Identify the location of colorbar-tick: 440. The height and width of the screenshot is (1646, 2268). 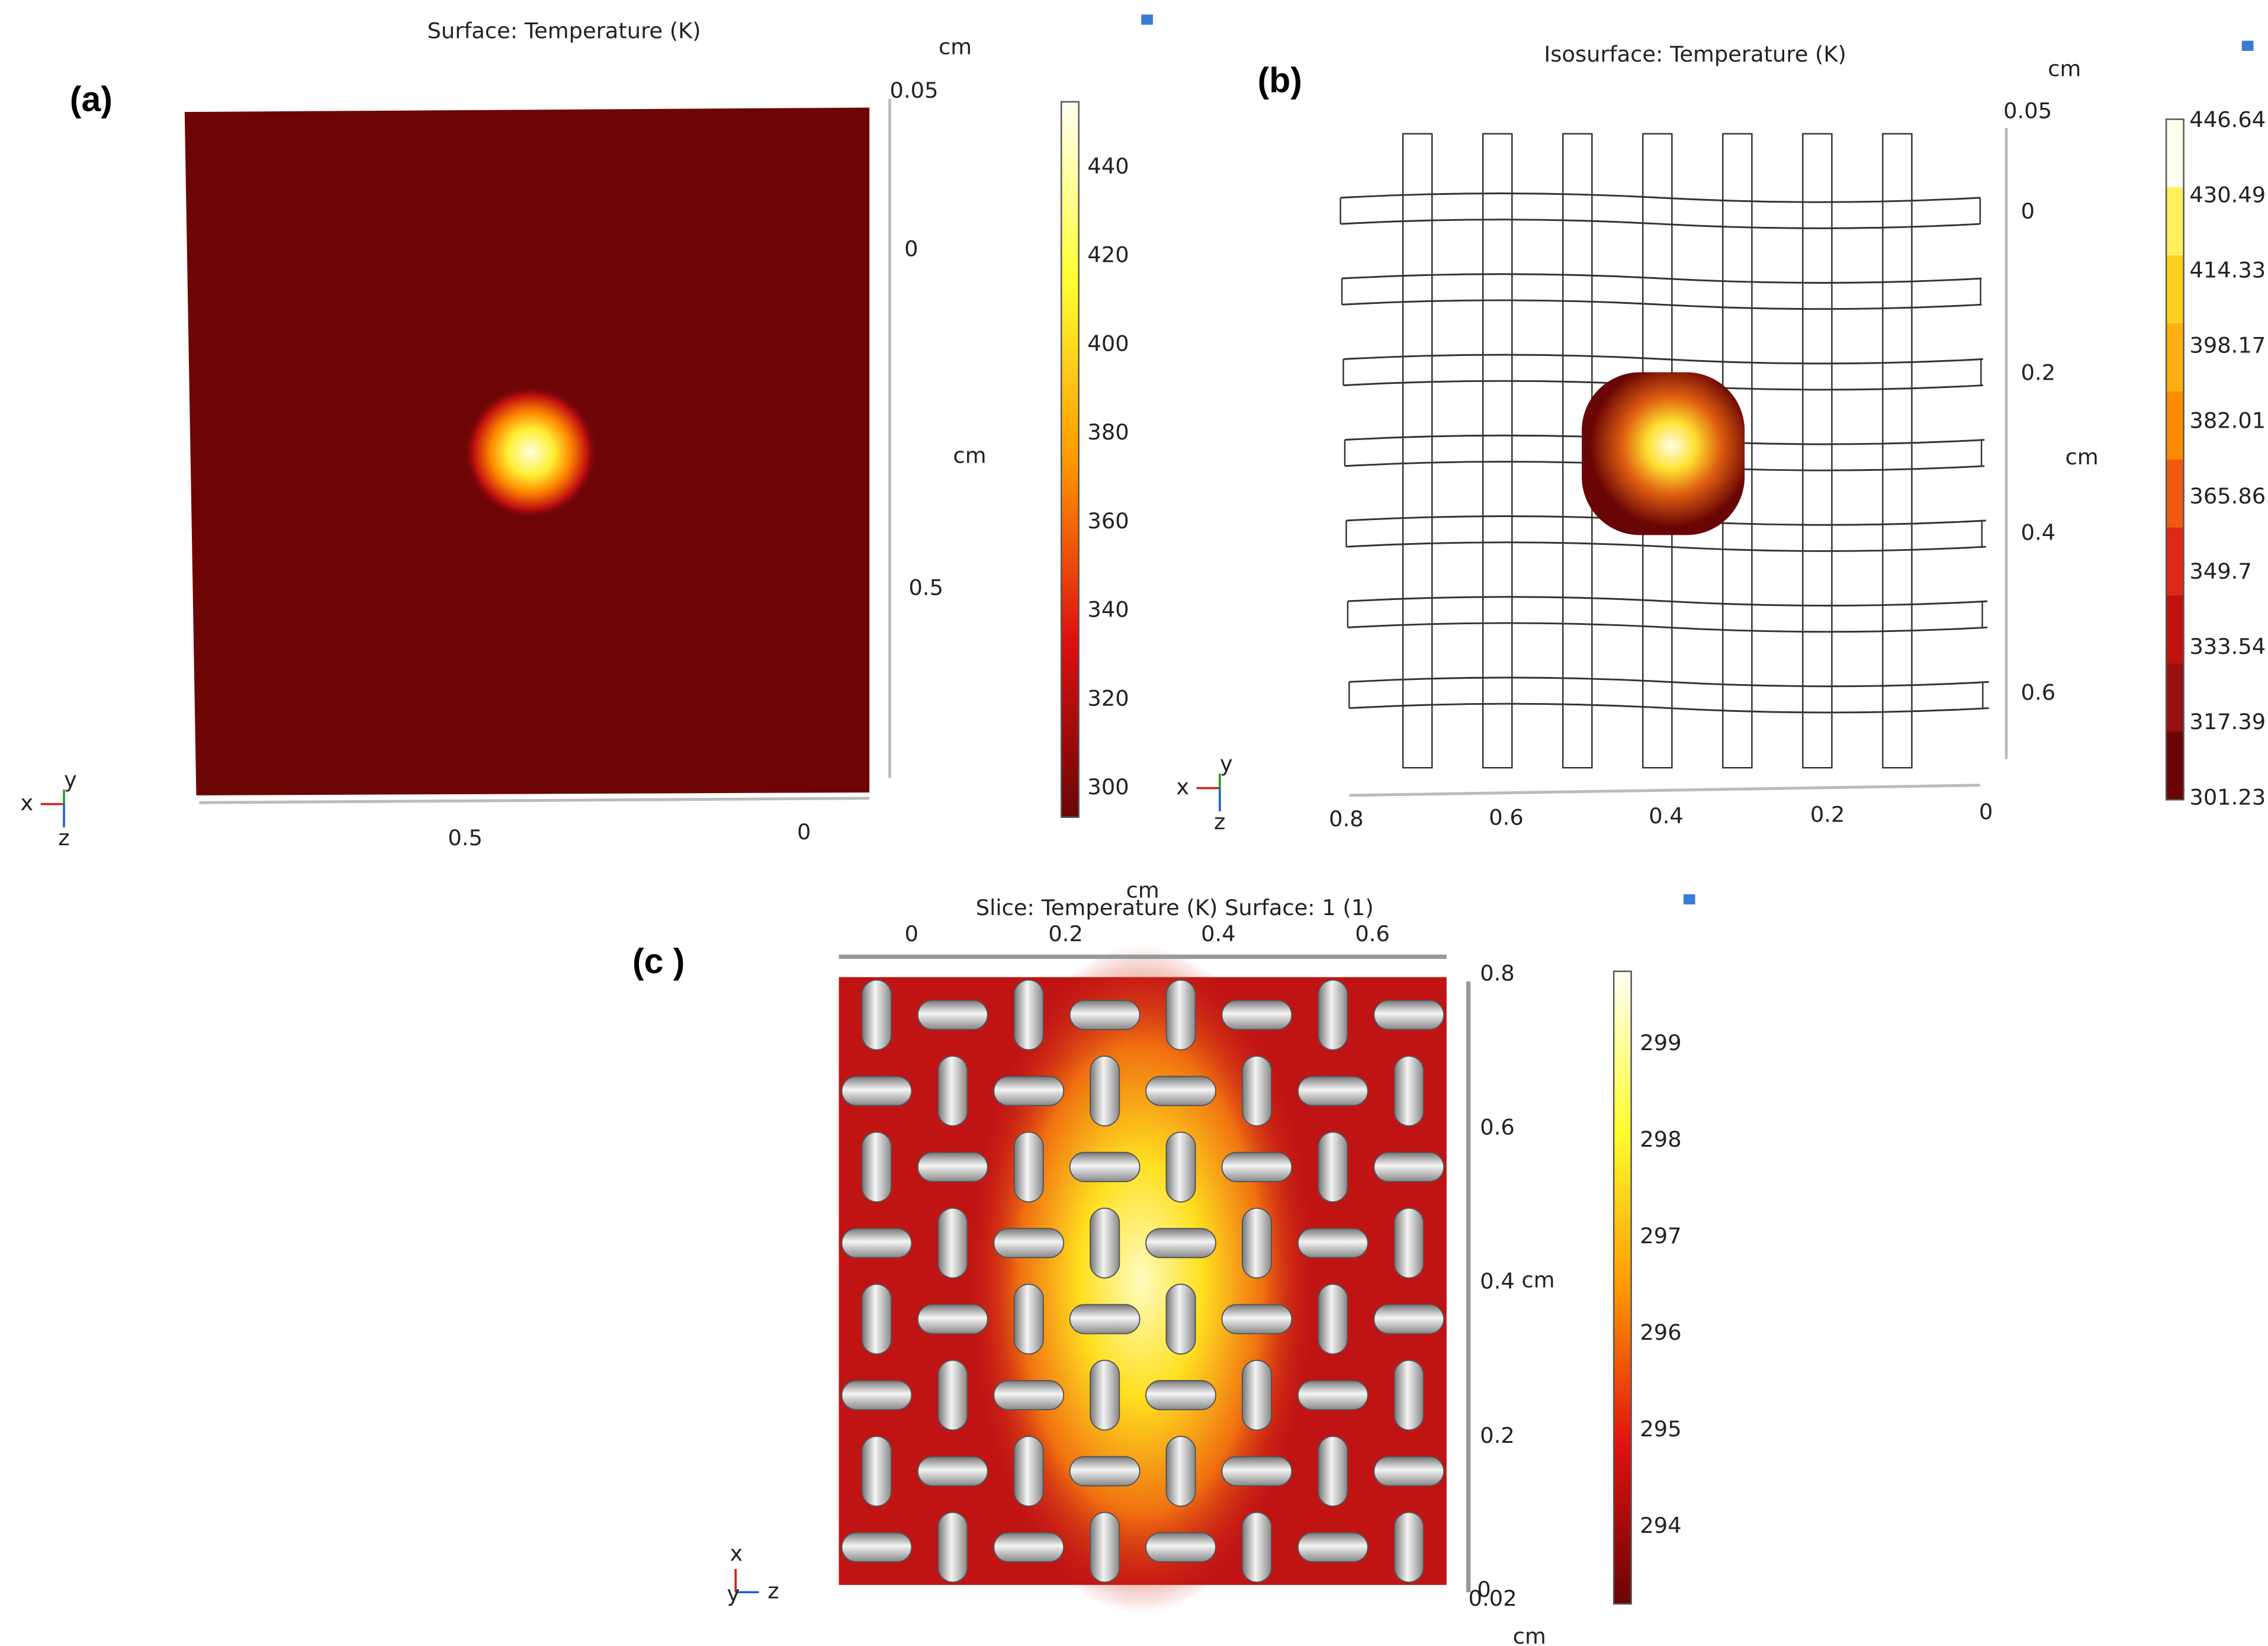
(1108, 166).